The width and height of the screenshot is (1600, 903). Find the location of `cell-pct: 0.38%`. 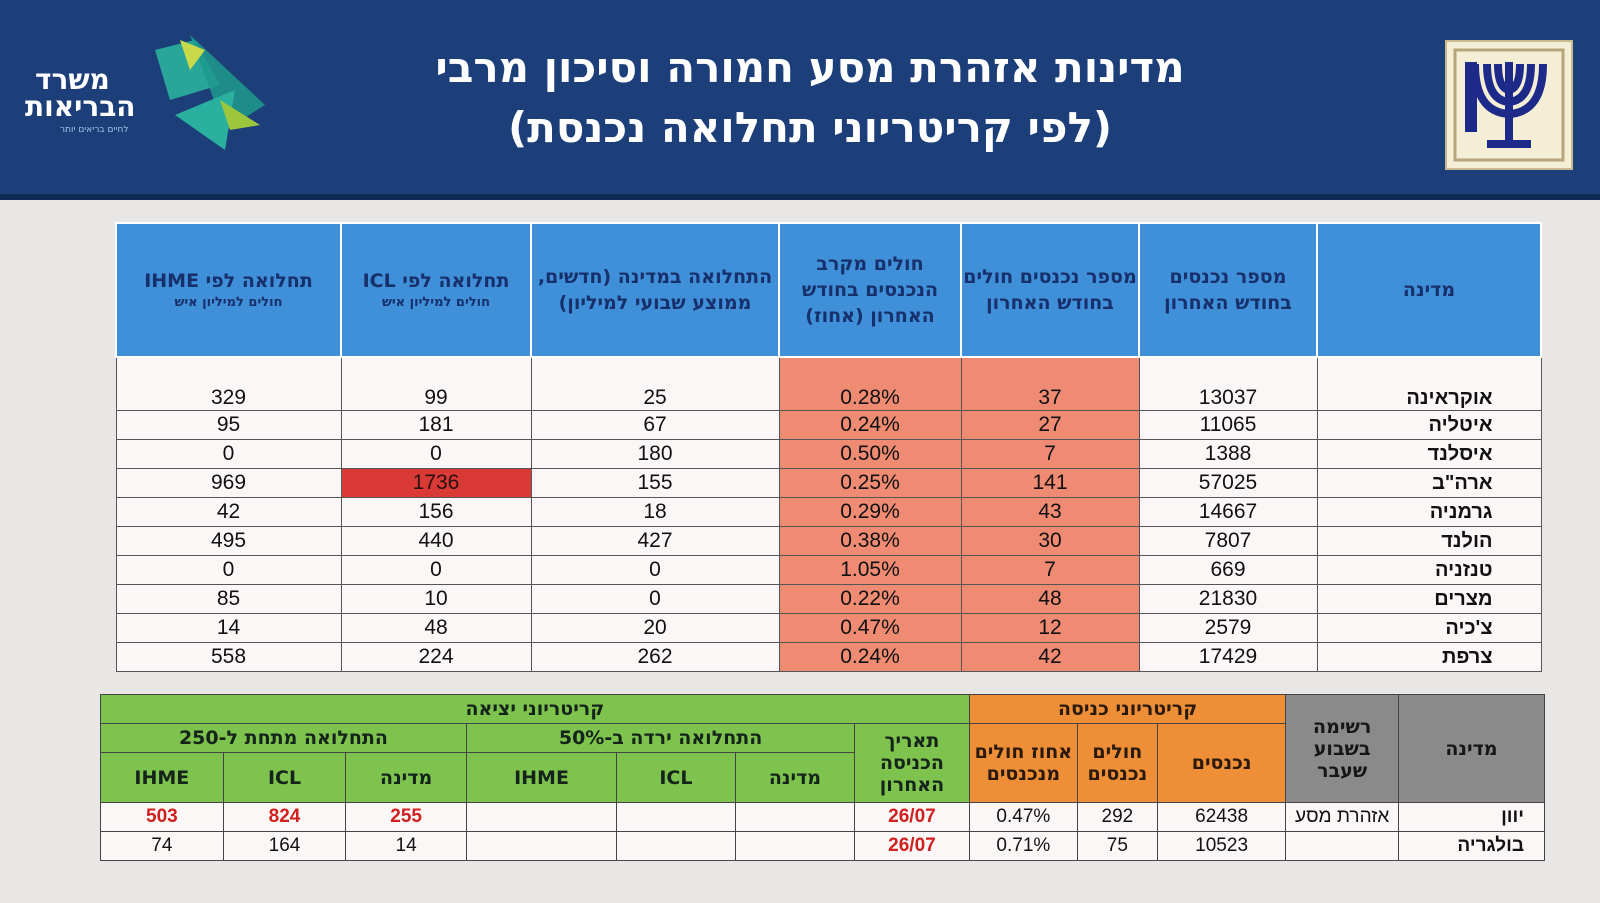

cell-pct: 0.38% is located at coordinates (870, 541).